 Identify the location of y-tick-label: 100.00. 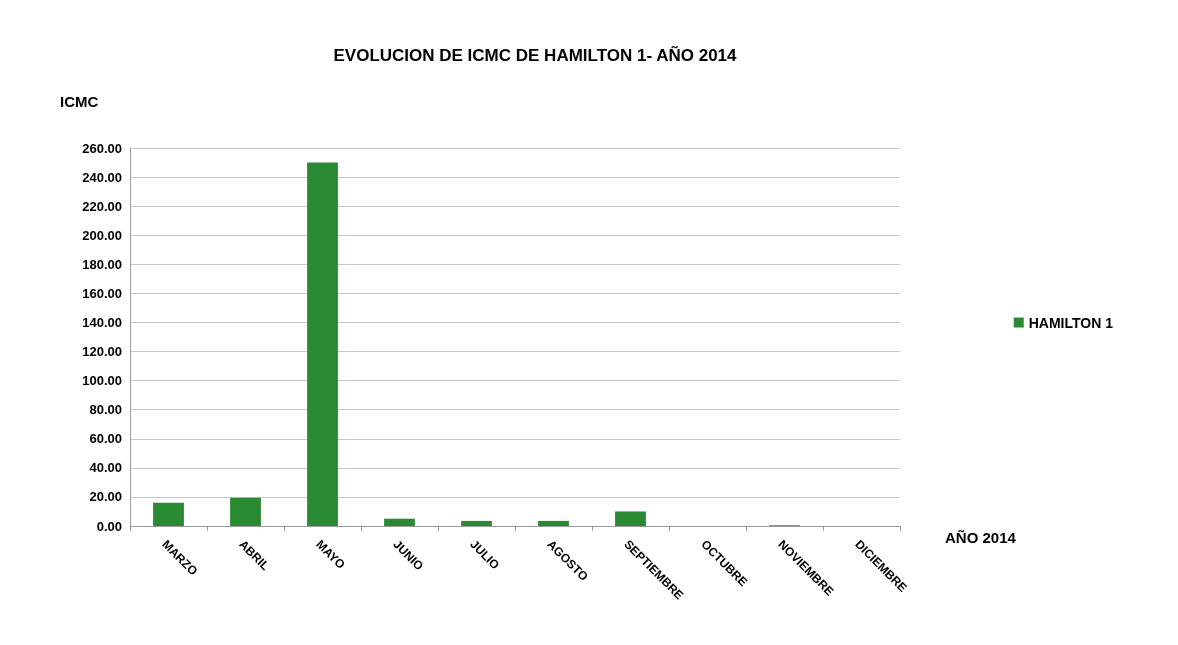
(102, 381).